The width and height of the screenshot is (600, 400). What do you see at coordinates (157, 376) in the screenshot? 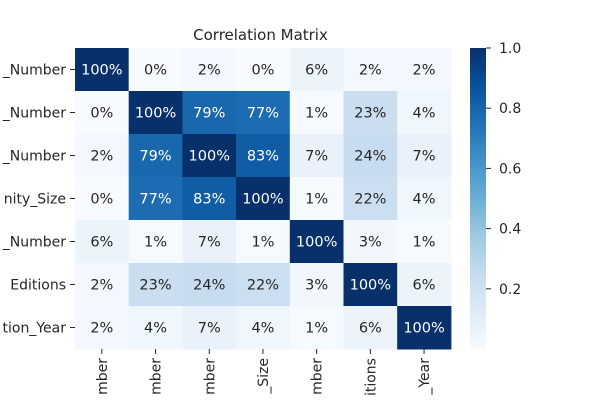
I see `col-tick-label-1: mber` at bounding box center [157, 376].